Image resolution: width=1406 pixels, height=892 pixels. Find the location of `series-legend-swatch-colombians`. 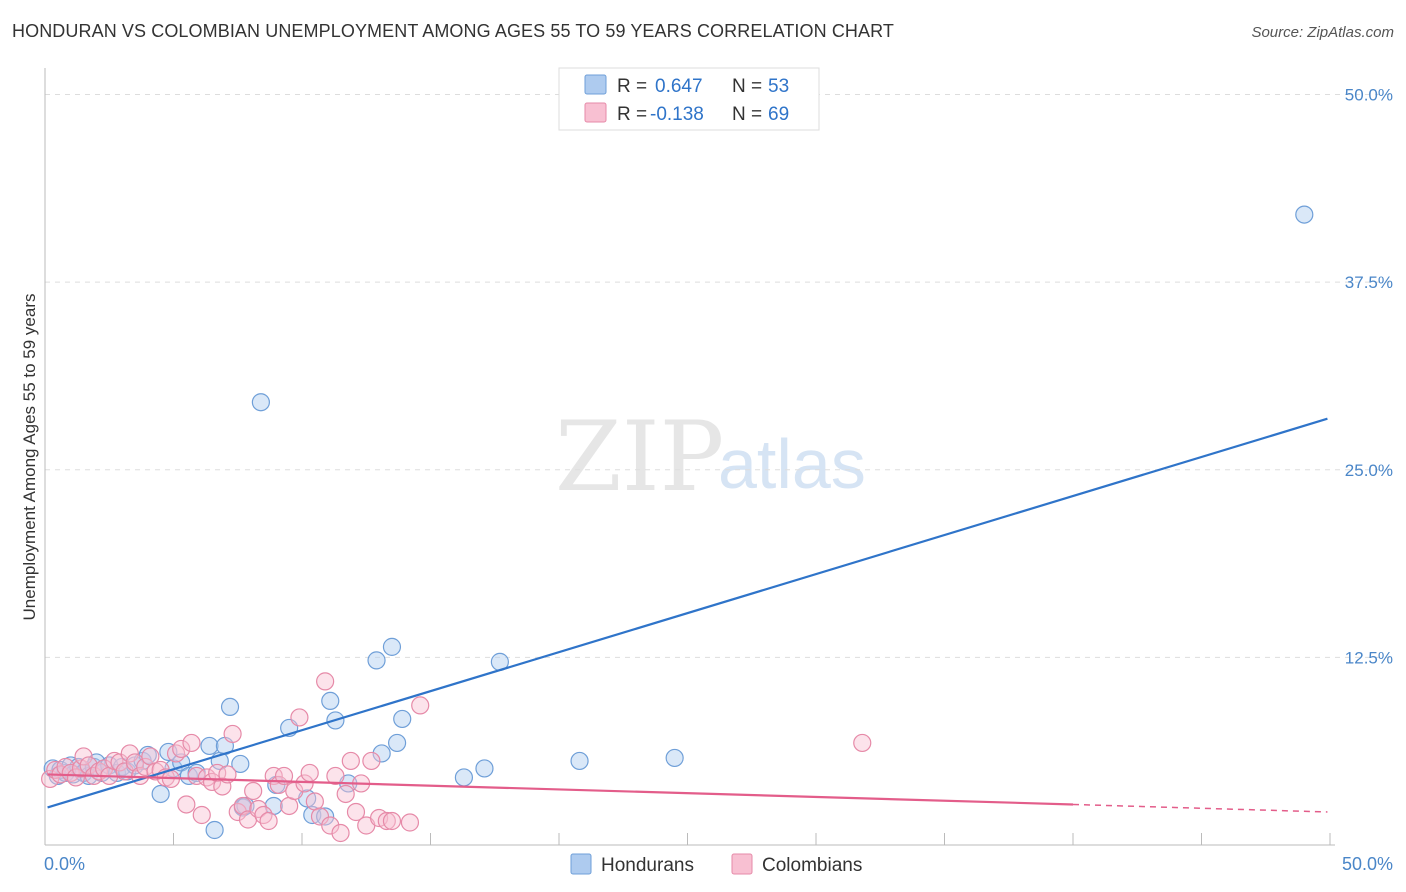

series-legend-swatch-colombians is located at coordinates (742, 864).